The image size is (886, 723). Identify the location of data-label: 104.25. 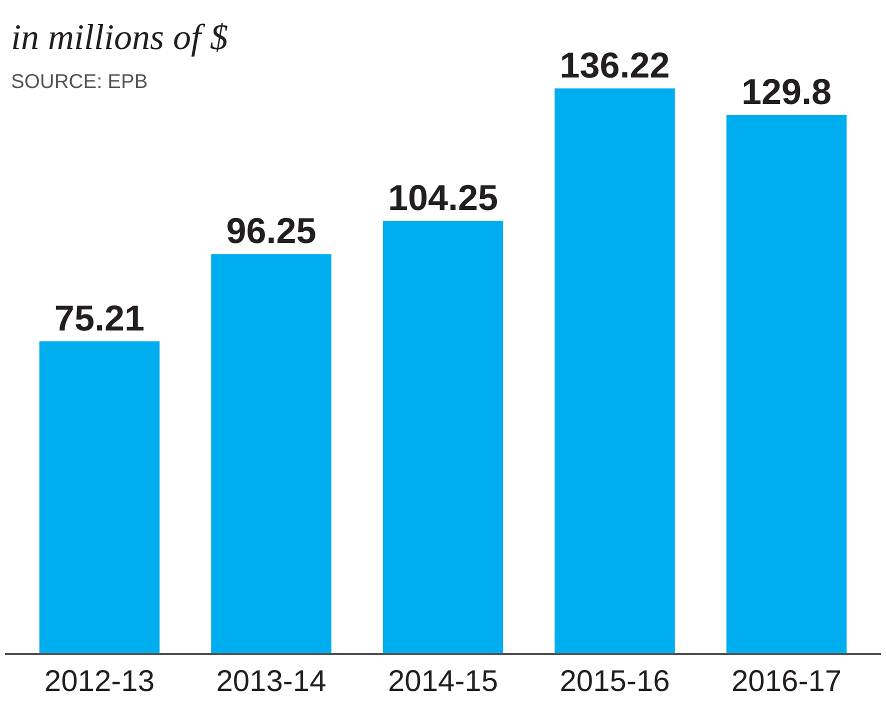
(443, 197).